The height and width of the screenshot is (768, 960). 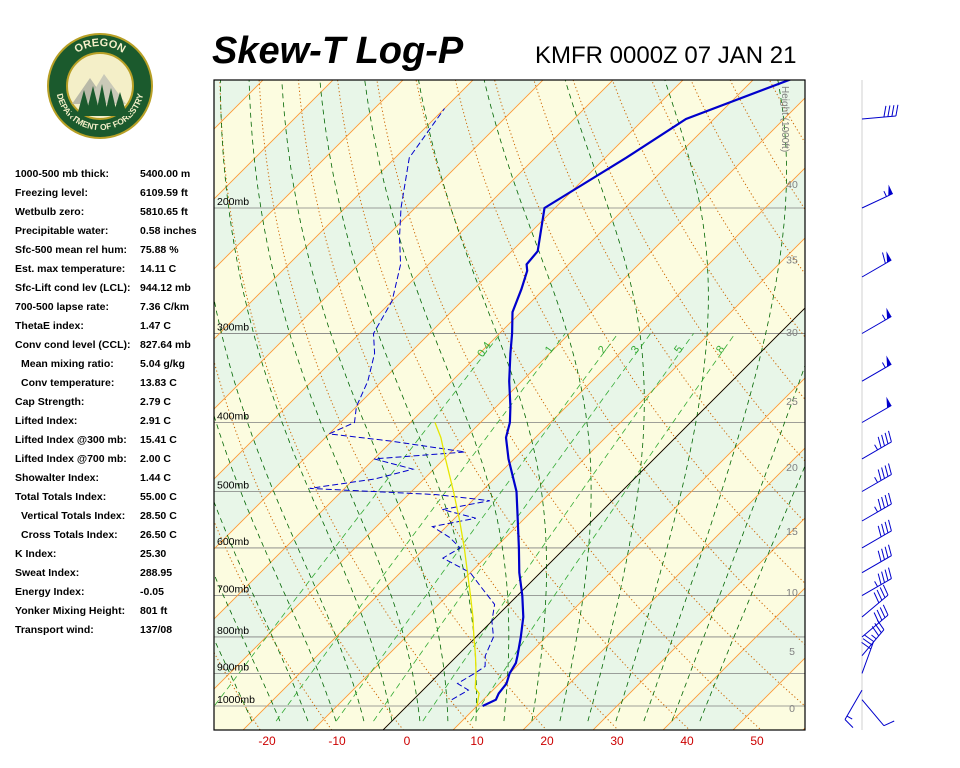 I want to click on index-value: 1.47 C, so click(x=155, y=326).